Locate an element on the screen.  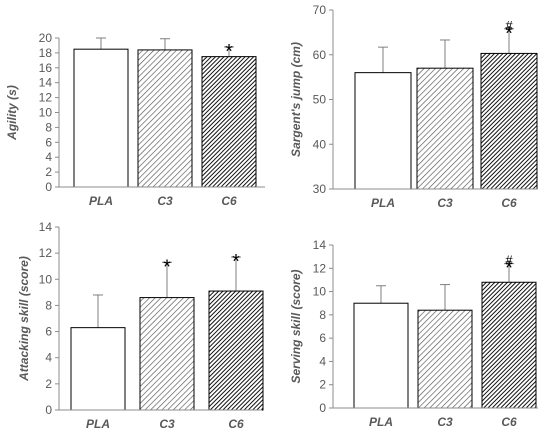
y-tick-label: 50 is located at coordinates (320, 100).